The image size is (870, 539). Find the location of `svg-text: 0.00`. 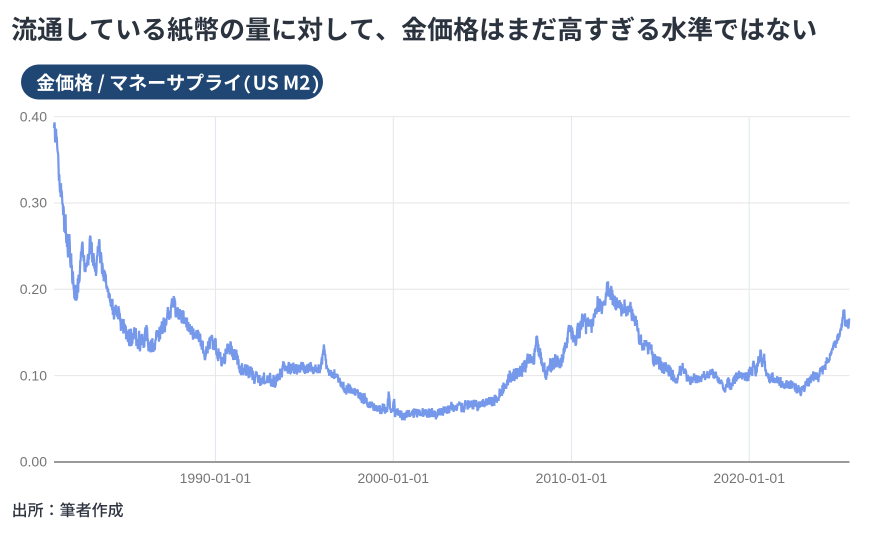

svg-text: 0.00 is located at coordinates (33, 462).